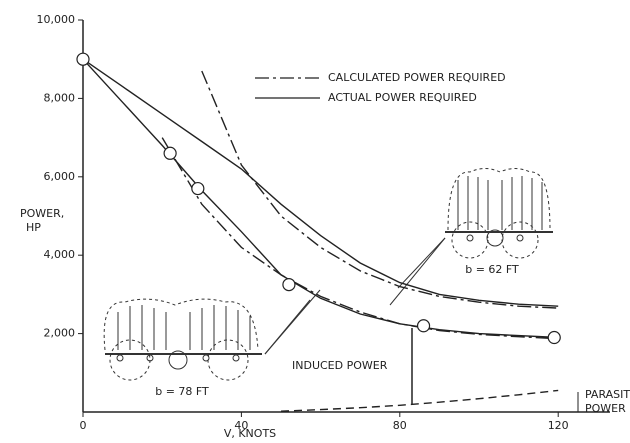 The height and width of the screenshot is (443, 630). I want to click on series-line, so click(419, 400).